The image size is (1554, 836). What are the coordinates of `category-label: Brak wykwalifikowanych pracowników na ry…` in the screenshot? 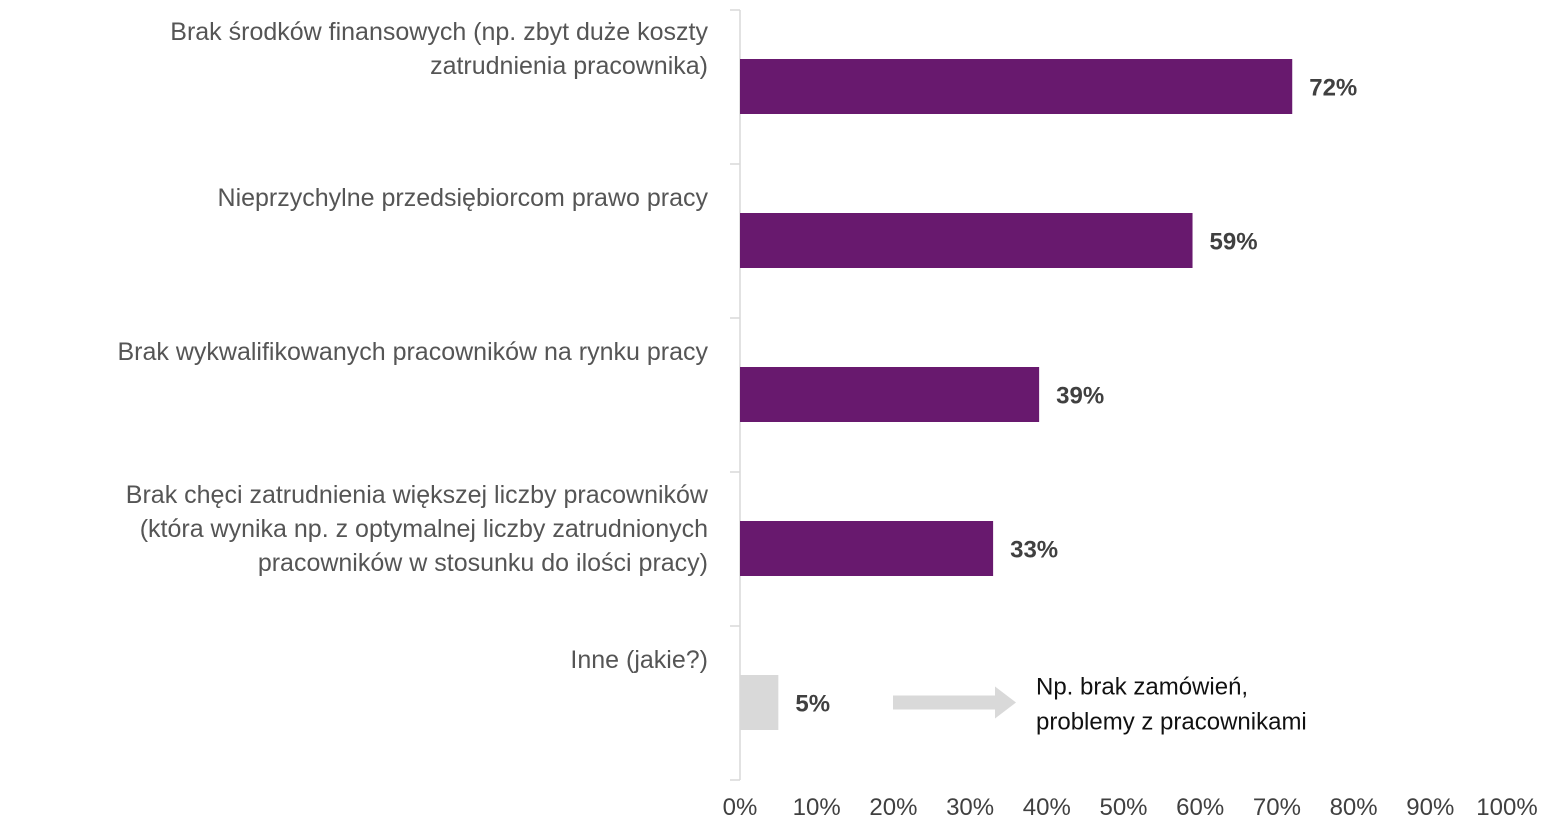 It's located at (412, 352).